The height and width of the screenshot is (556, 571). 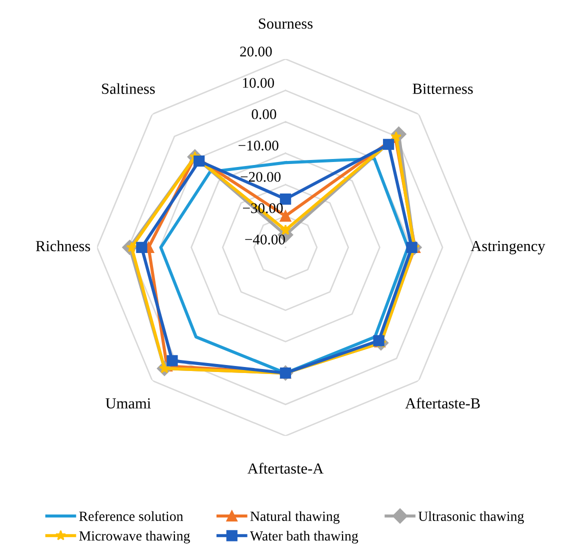 I want to click on legend-label: Reference solution, so click(x=131, y=516).